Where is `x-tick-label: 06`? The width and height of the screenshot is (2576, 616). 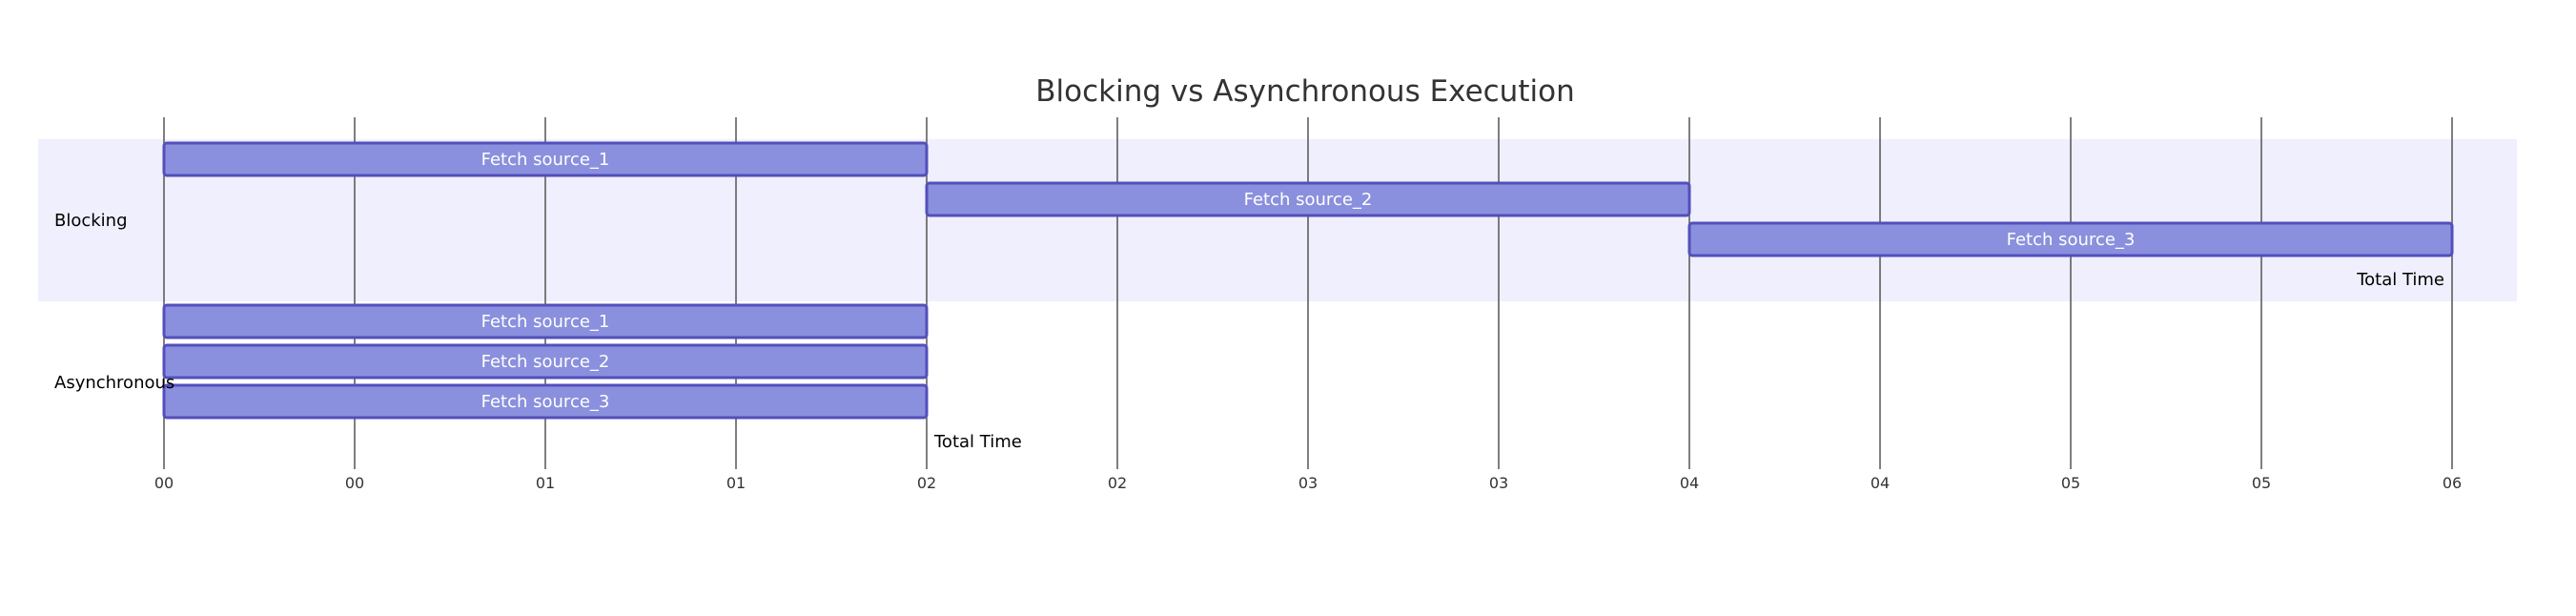
x-tick-label: 06 is located at coordinates (2452, 483).